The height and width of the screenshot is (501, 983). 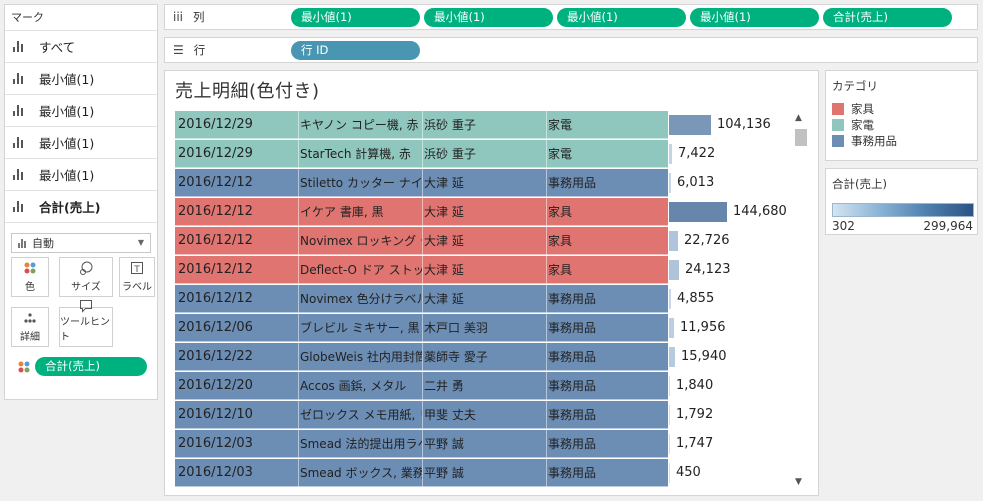 What do you see at coordinates (901, 109) in the screenshot?
I see `legend-item: 家具` at bounding box center [901, 109].